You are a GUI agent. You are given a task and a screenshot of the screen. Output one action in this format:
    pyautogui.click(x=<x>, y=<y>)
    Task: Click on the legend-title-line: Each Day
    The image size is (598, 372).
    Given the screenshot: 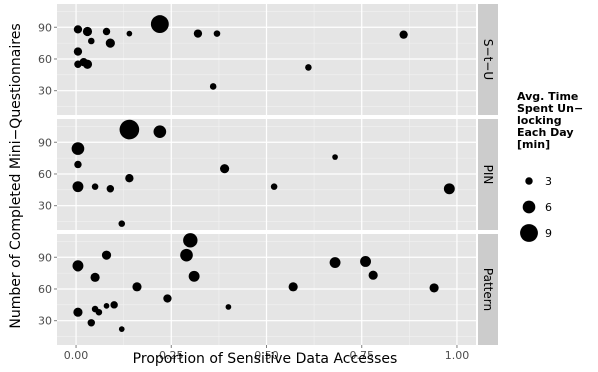 What is the action you would take?
    pyautogui.click(x=545, y=132)
    